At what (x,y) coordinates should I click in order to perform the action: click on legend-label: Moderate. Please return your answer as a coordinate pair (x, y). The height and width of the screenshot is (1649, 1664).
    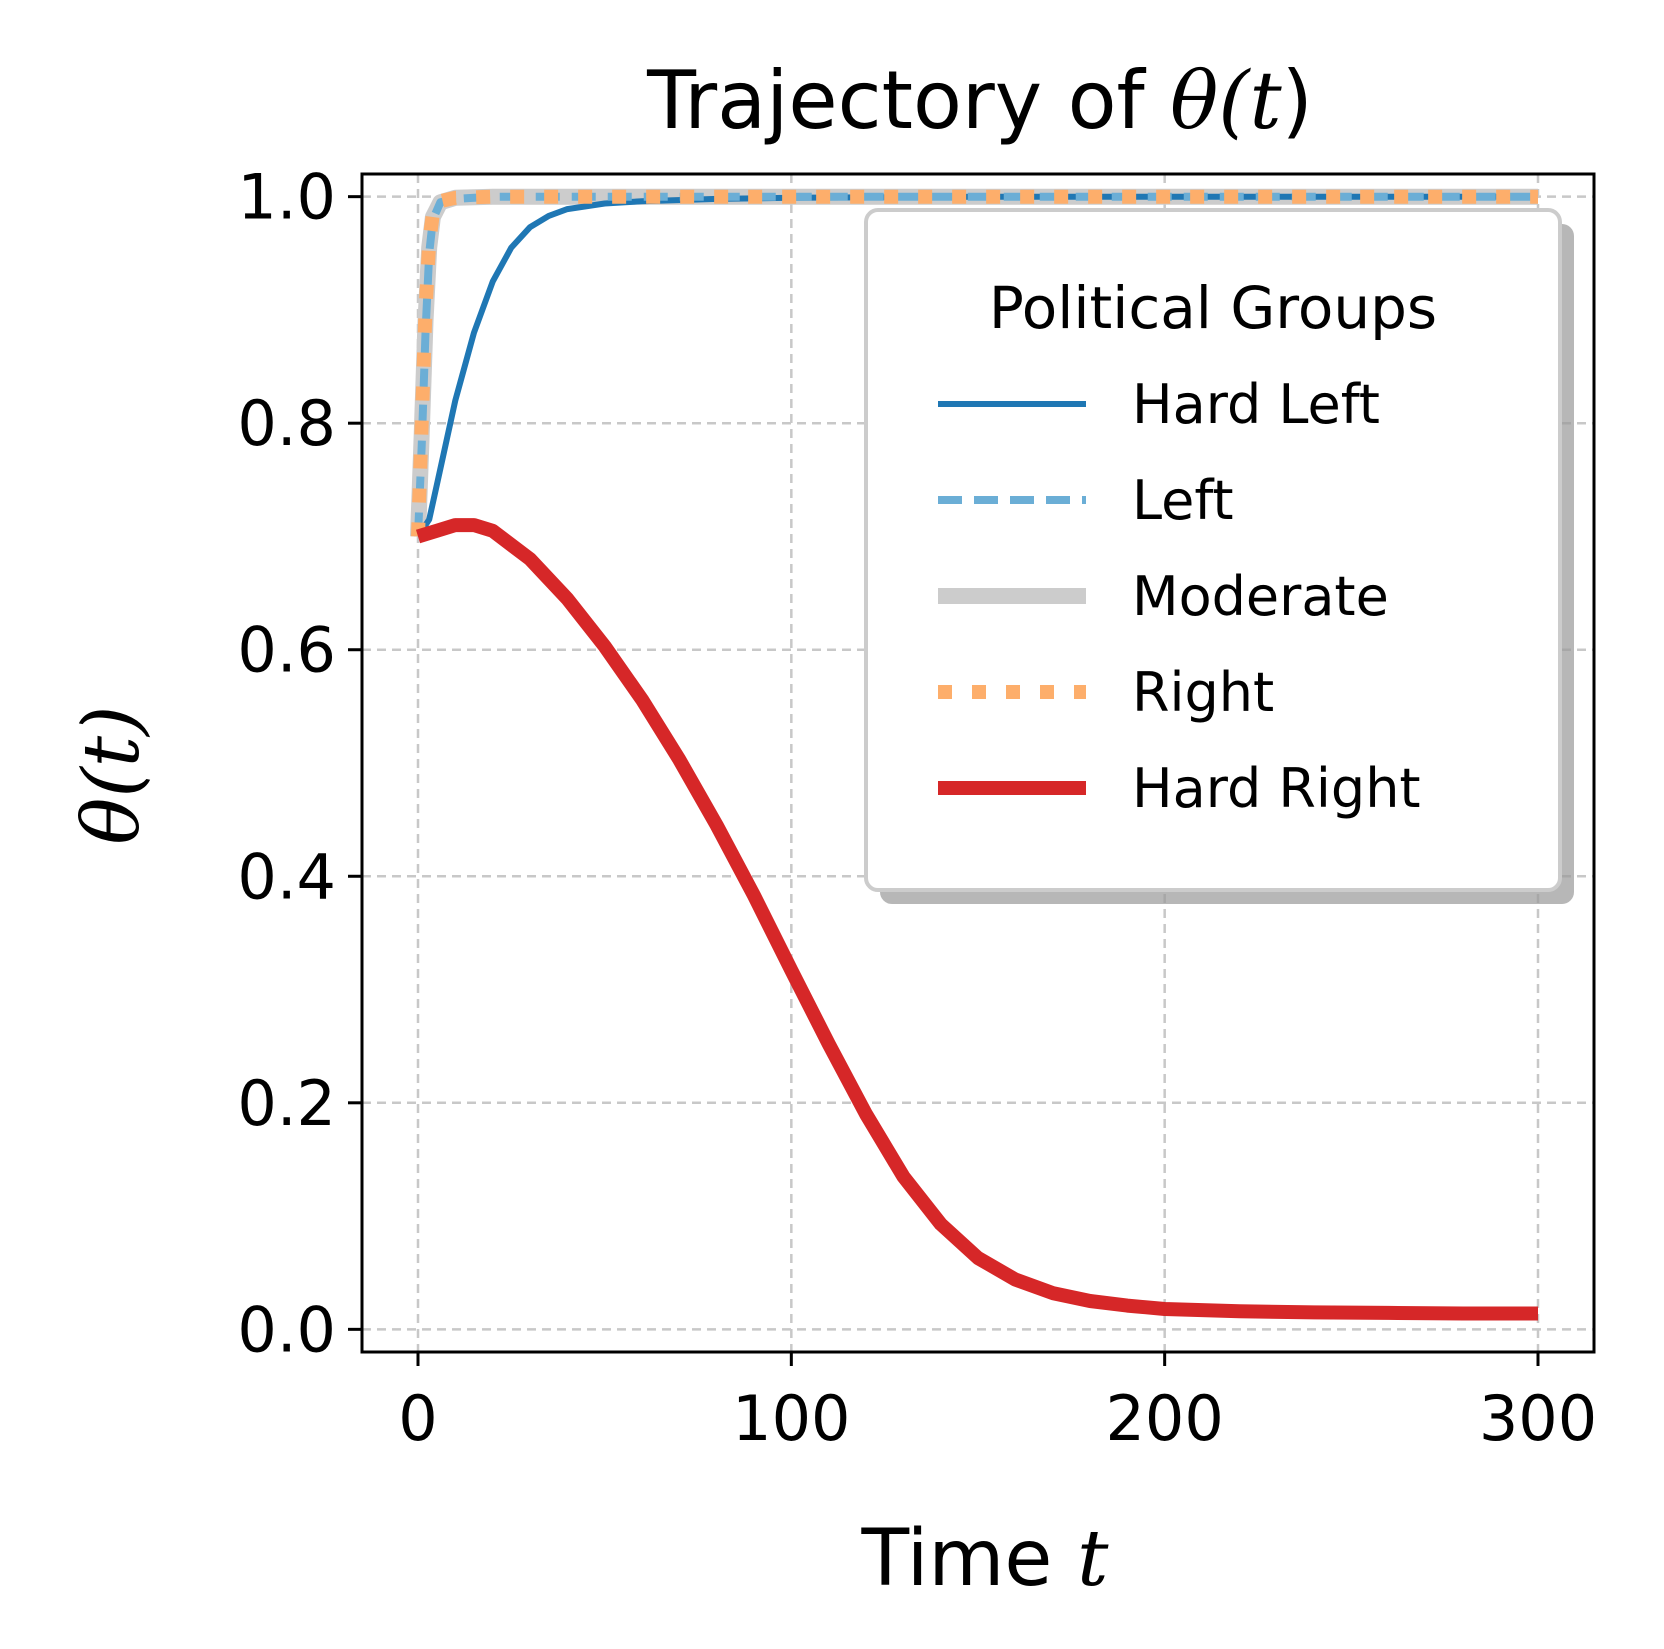
    Looking at the image, I should click on (1260, 596).